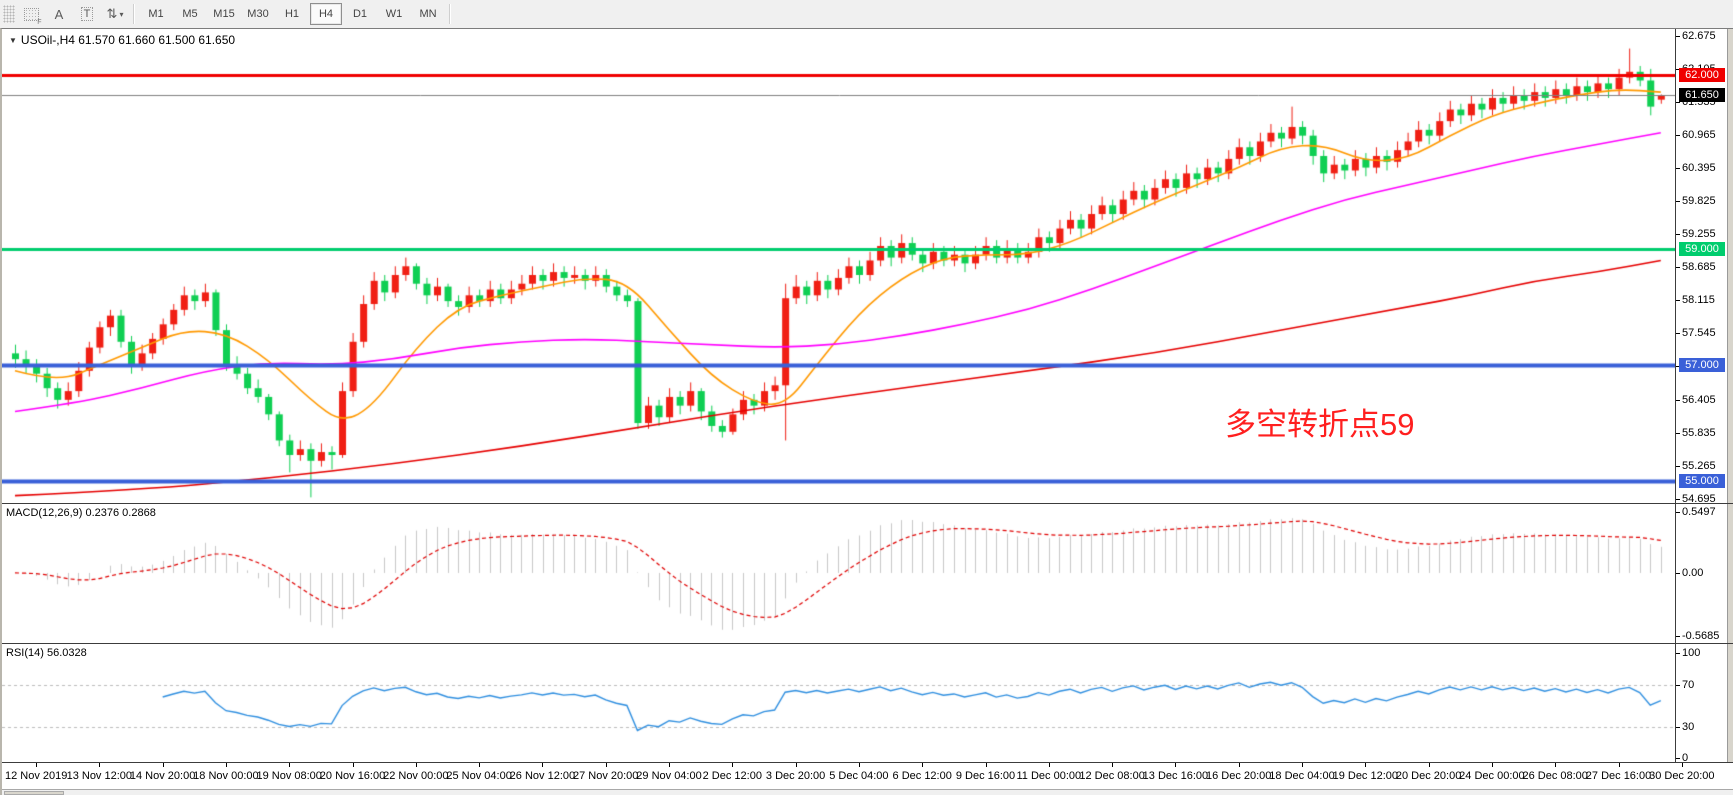 The width and height of the screenshot is (1733, 795). I want to click on time-axis-label: 13 Nov 12:00, so click(99, 776).